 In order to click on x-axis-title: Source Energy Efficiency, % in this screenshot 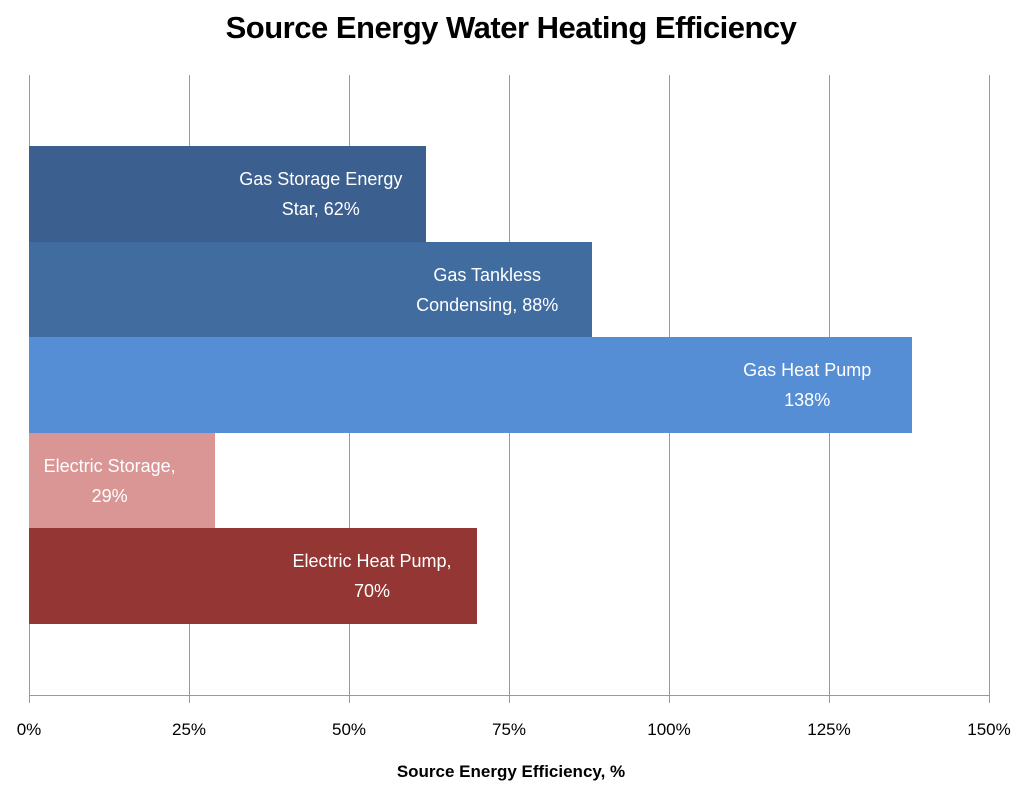, I will do `click(511, 771)`.